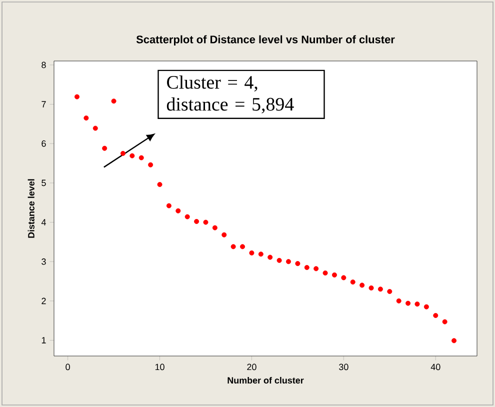 This screenshot has height=407, width=495. What do you see at coordinates (43, 222) in the screenshot?
I see `y-tick-label: 4` at bounding box center [43, 222].